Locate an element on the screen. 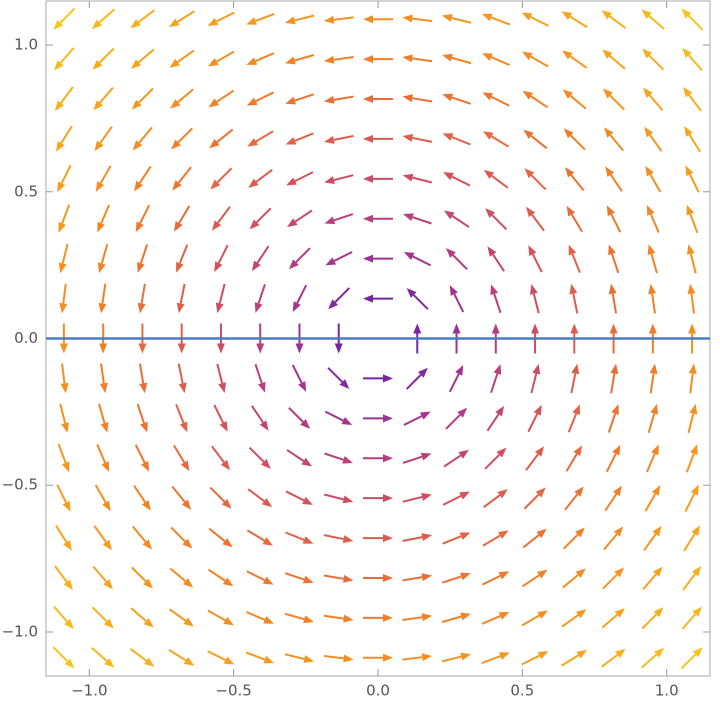 This screenshot has width=720, height=707. y-tick-label: 0.0 is located at coordinates (26, 338).